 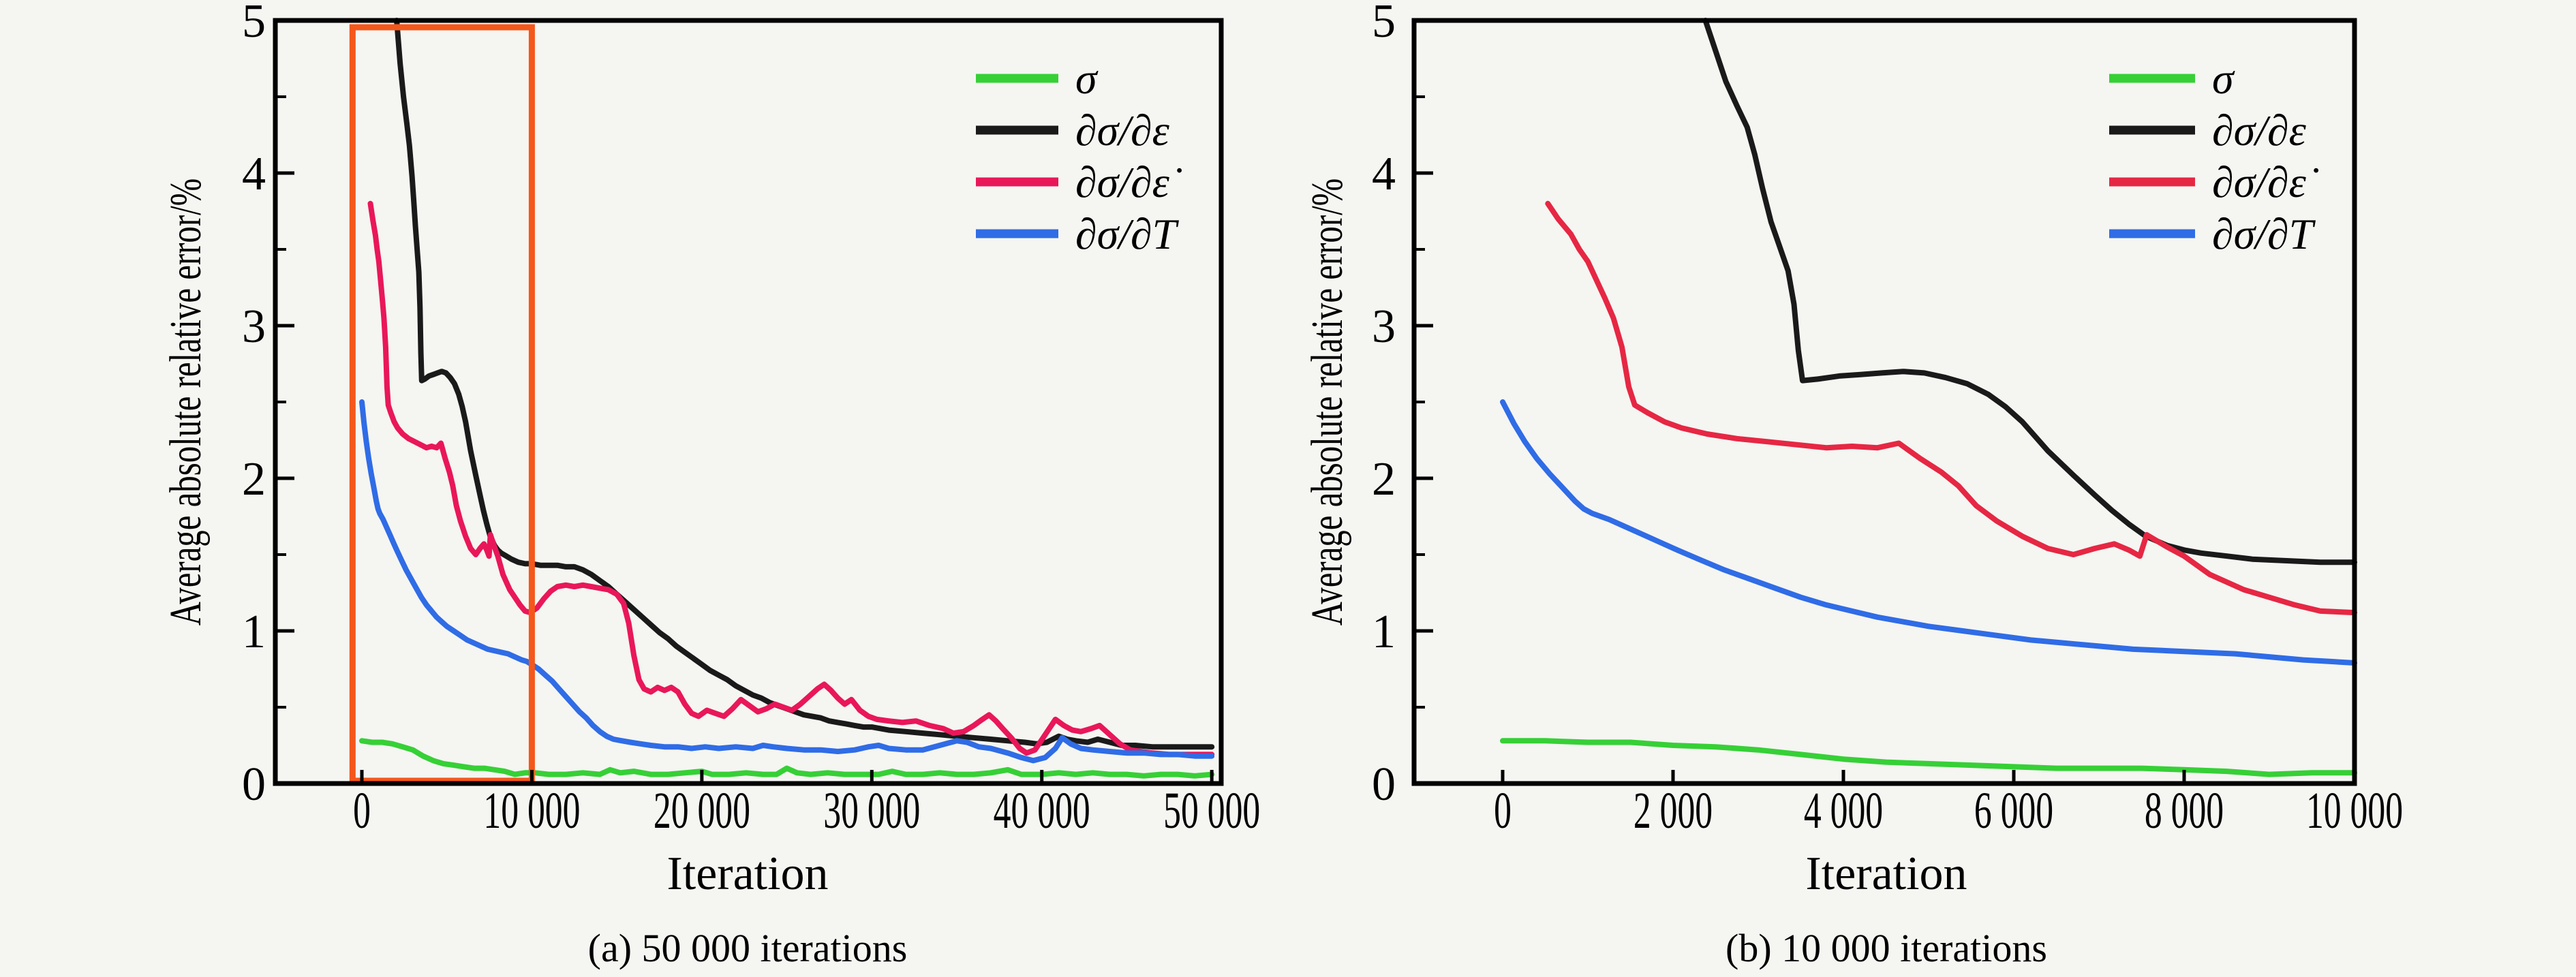 I want to click on panel-b-caption: (b) 10 000 iterations, so click(x=1886, y=948).